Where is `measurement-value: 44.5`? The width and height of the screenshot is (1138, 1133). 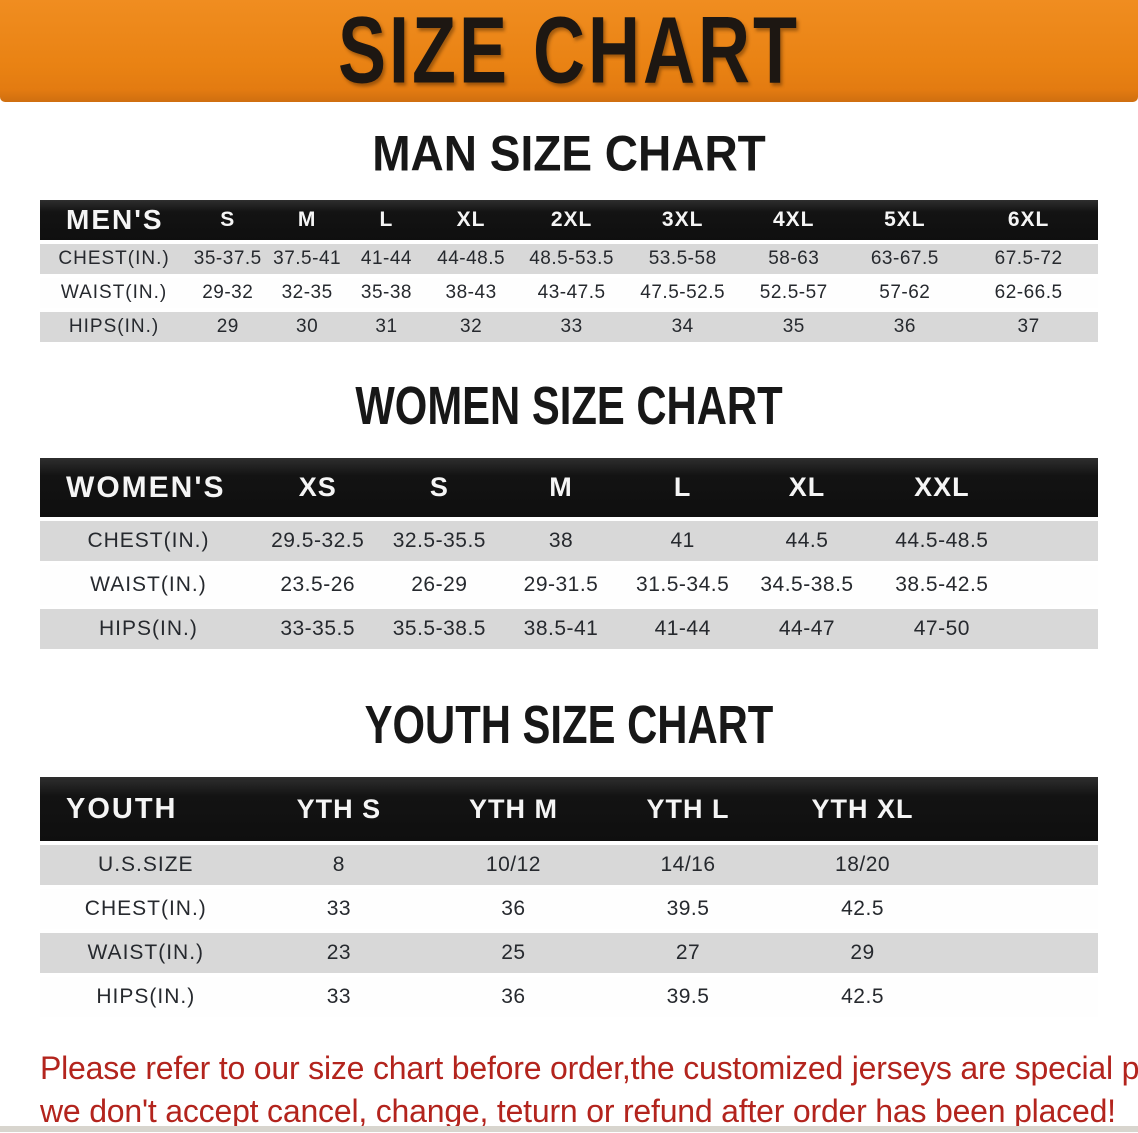 measurement-value: 44.5 is located at coordinates (807, 541).